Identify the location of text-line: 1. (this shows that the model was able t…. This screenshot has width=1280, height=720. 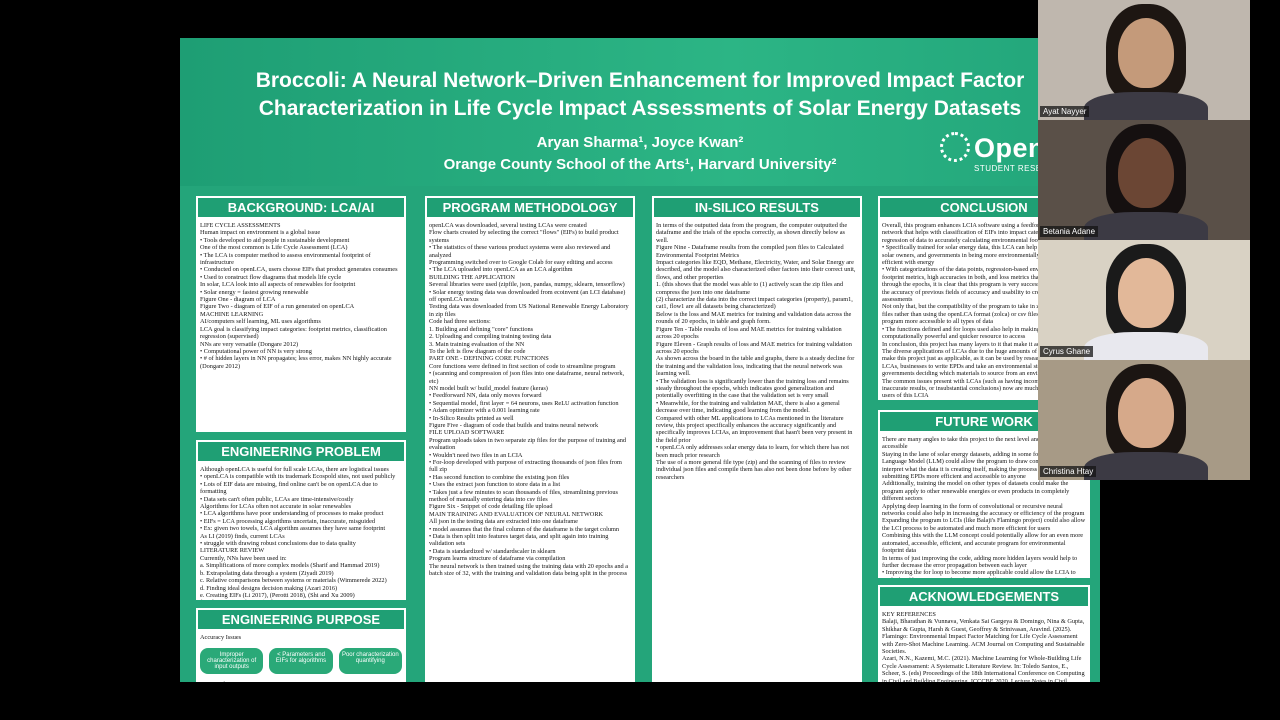
(750, 288).